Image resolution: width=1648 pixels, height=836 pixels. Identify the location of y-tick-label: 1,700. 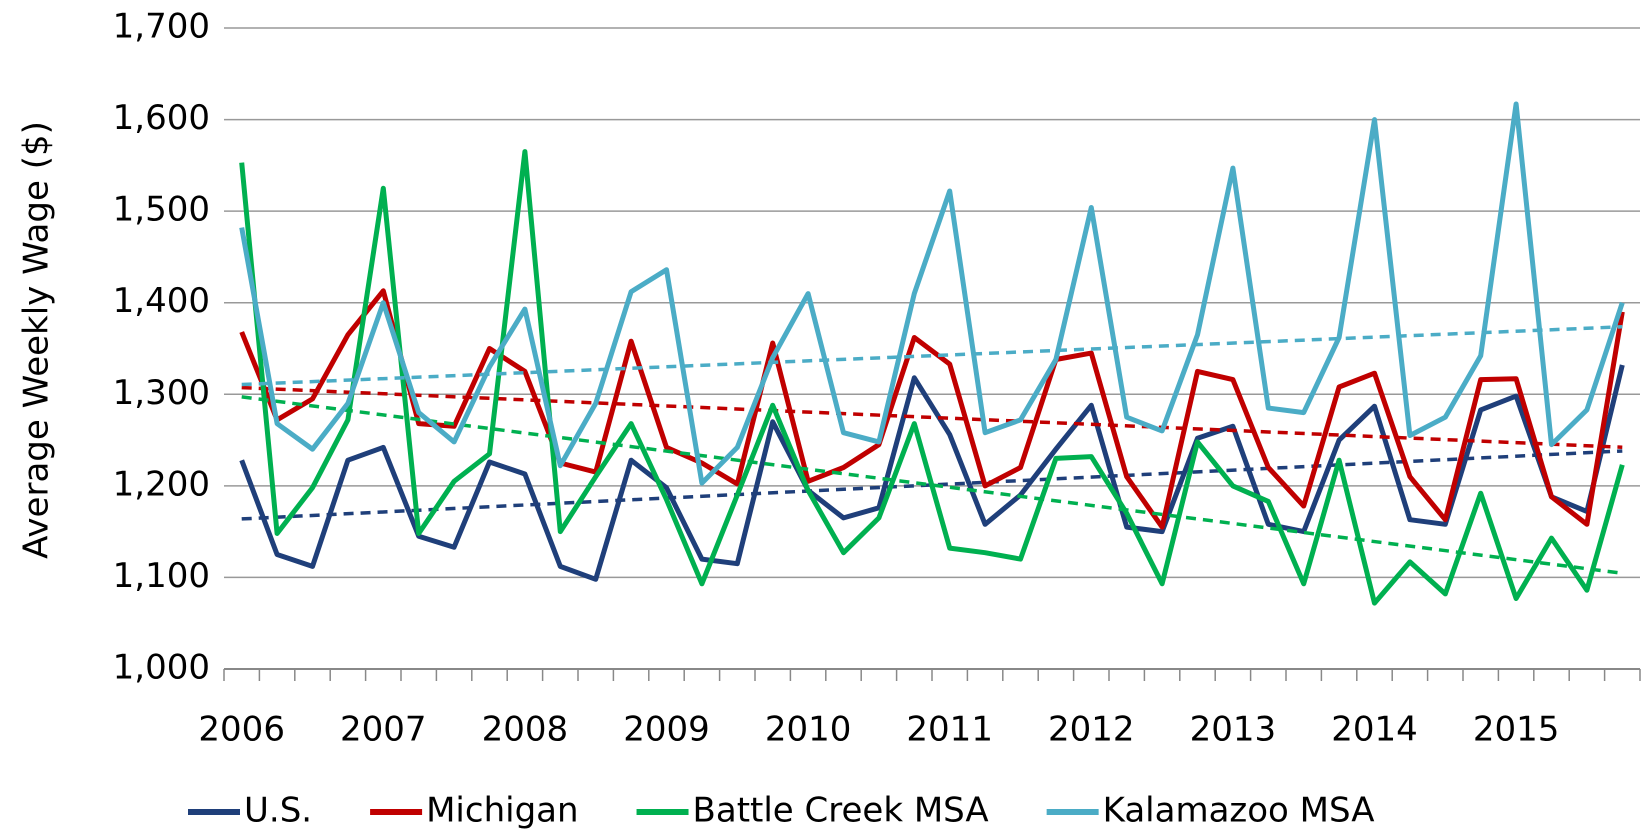
(161, 27).